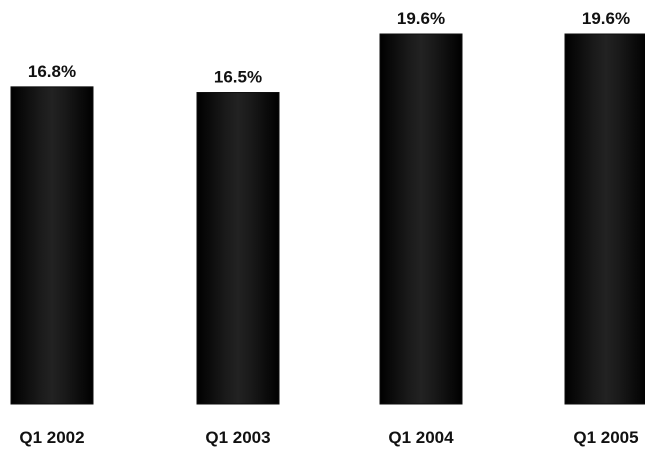 Image resolution: width=645 pixels, height=450 pixels. What do you see at coordinates (328, 437) in the screenshot?
I see `category-labels-group: Q1 2002 Q1 2003 Q1 2004 Q1 2005` at bounding box center [328, 437].